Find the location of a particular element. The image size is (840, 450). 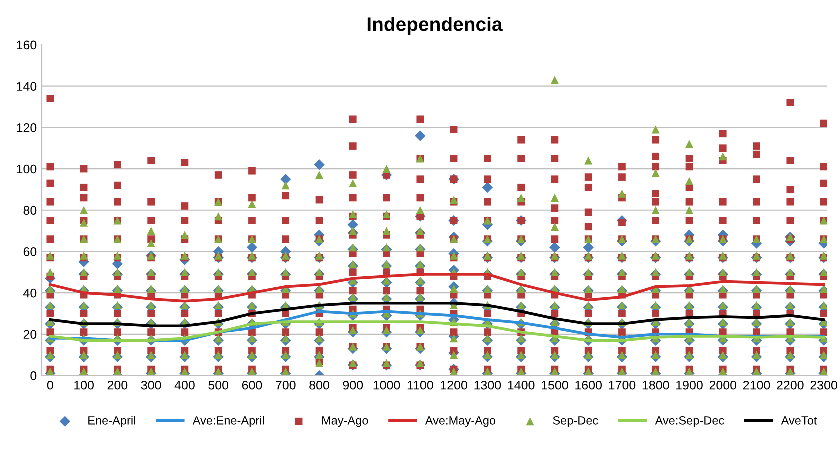

legend-label: AveTot is located at coordinates (799, 420).